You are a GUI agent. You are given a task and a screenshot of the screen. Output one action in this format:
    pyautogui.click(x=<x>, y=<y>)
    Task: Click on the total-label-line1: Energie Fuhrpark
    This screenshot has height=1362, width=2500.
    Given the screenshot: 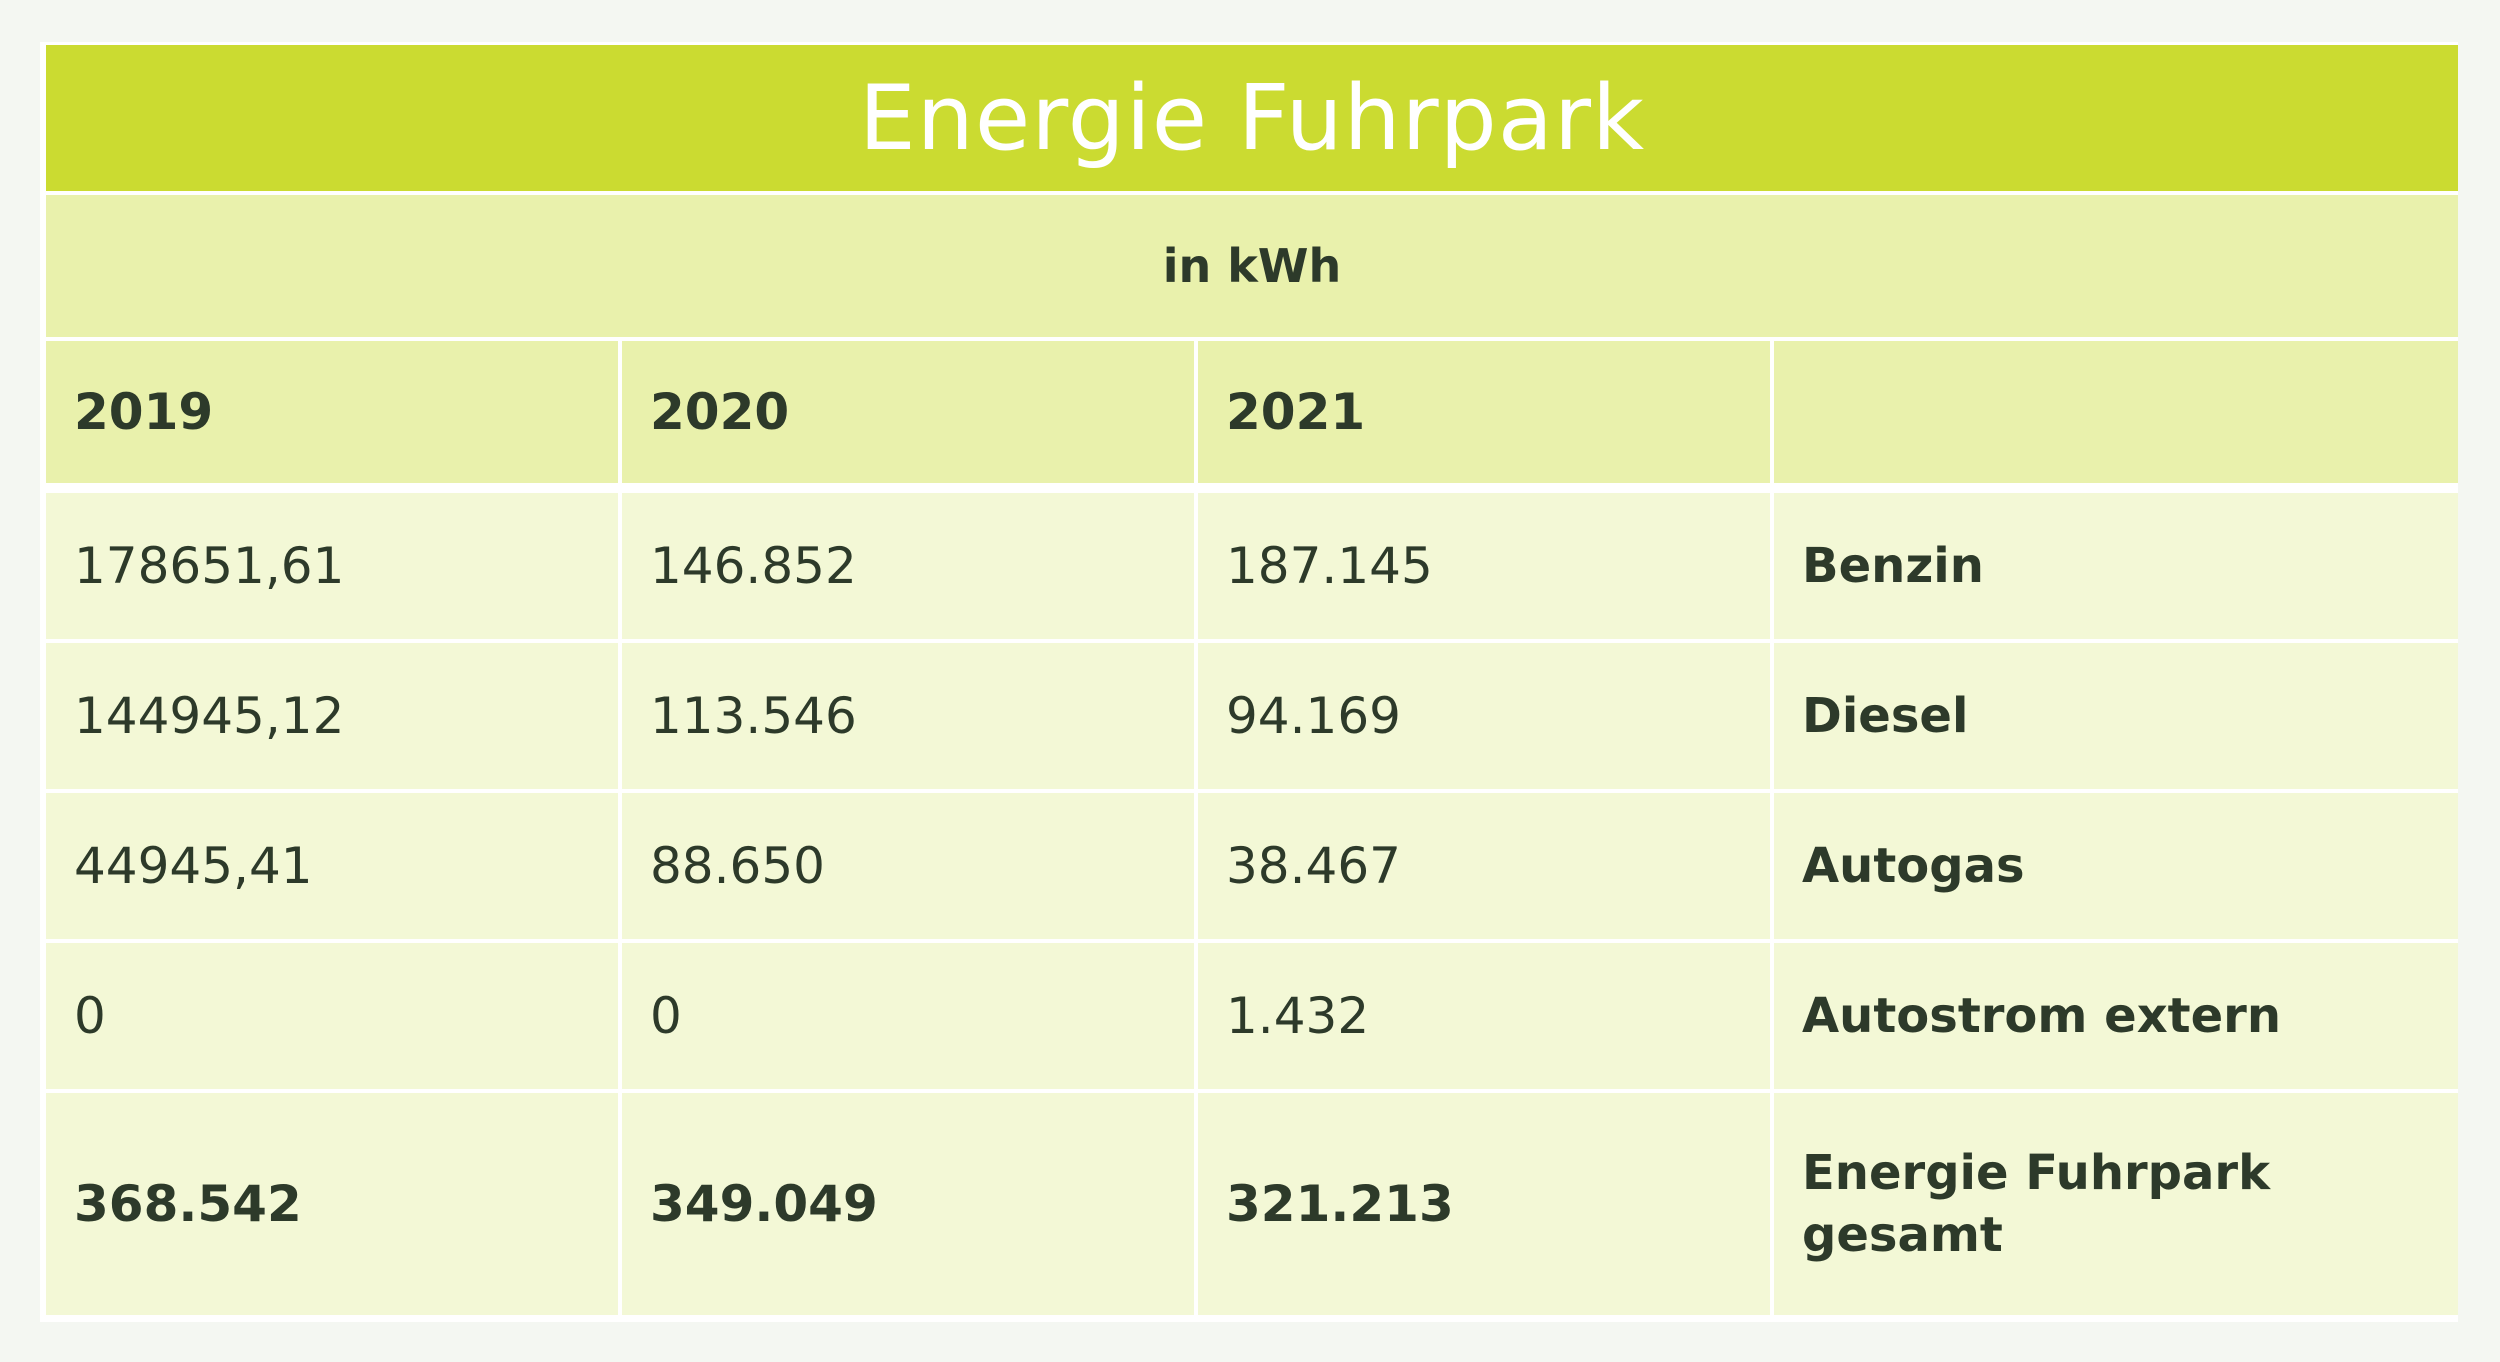 What is the action you would take?
    pyautogui.click(x=2036, y=1173)
    